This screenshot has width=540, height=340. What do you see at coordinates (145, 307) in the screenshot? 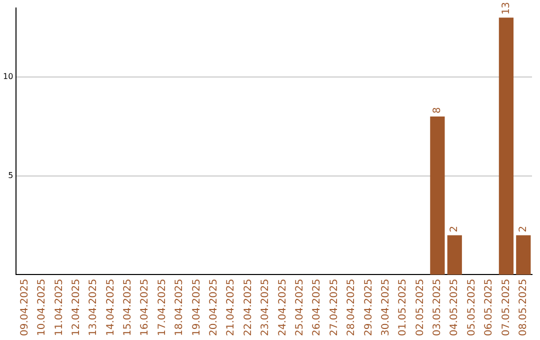
I see `x-tick-label: 16.04.2025` at bounding box center [145, 307].